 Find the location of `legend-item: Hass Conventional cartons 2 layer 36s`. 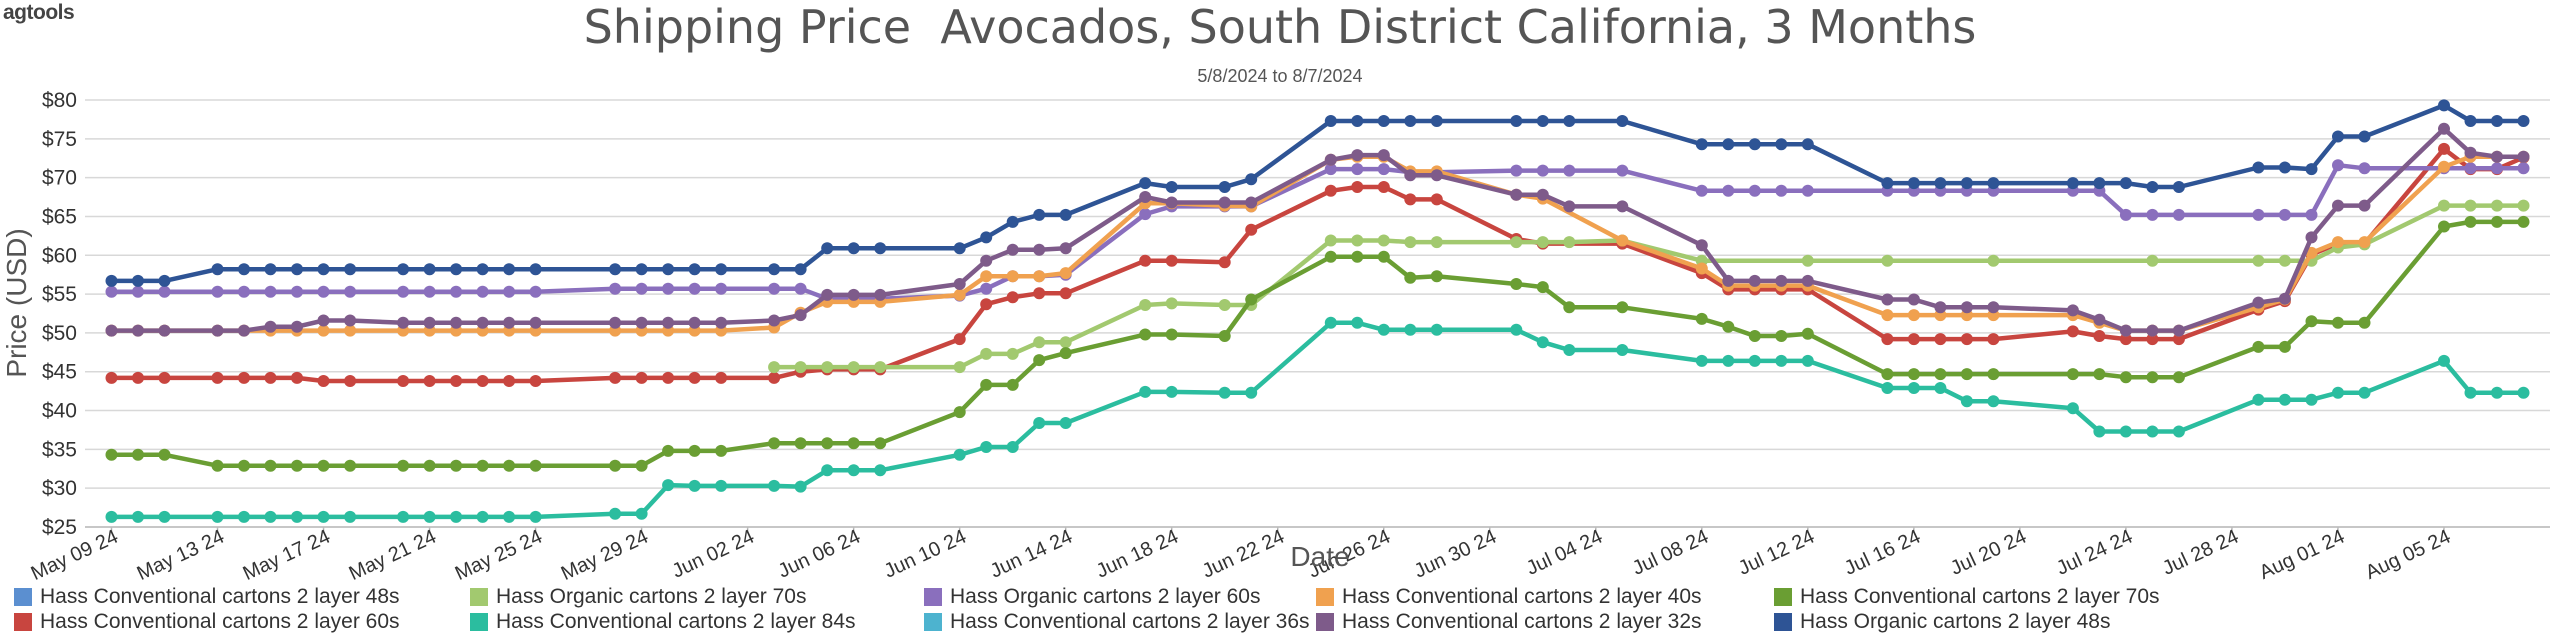

legend-item: Hass Conventional cartons 2 layer 36s is located at coordinates (1117, 622).